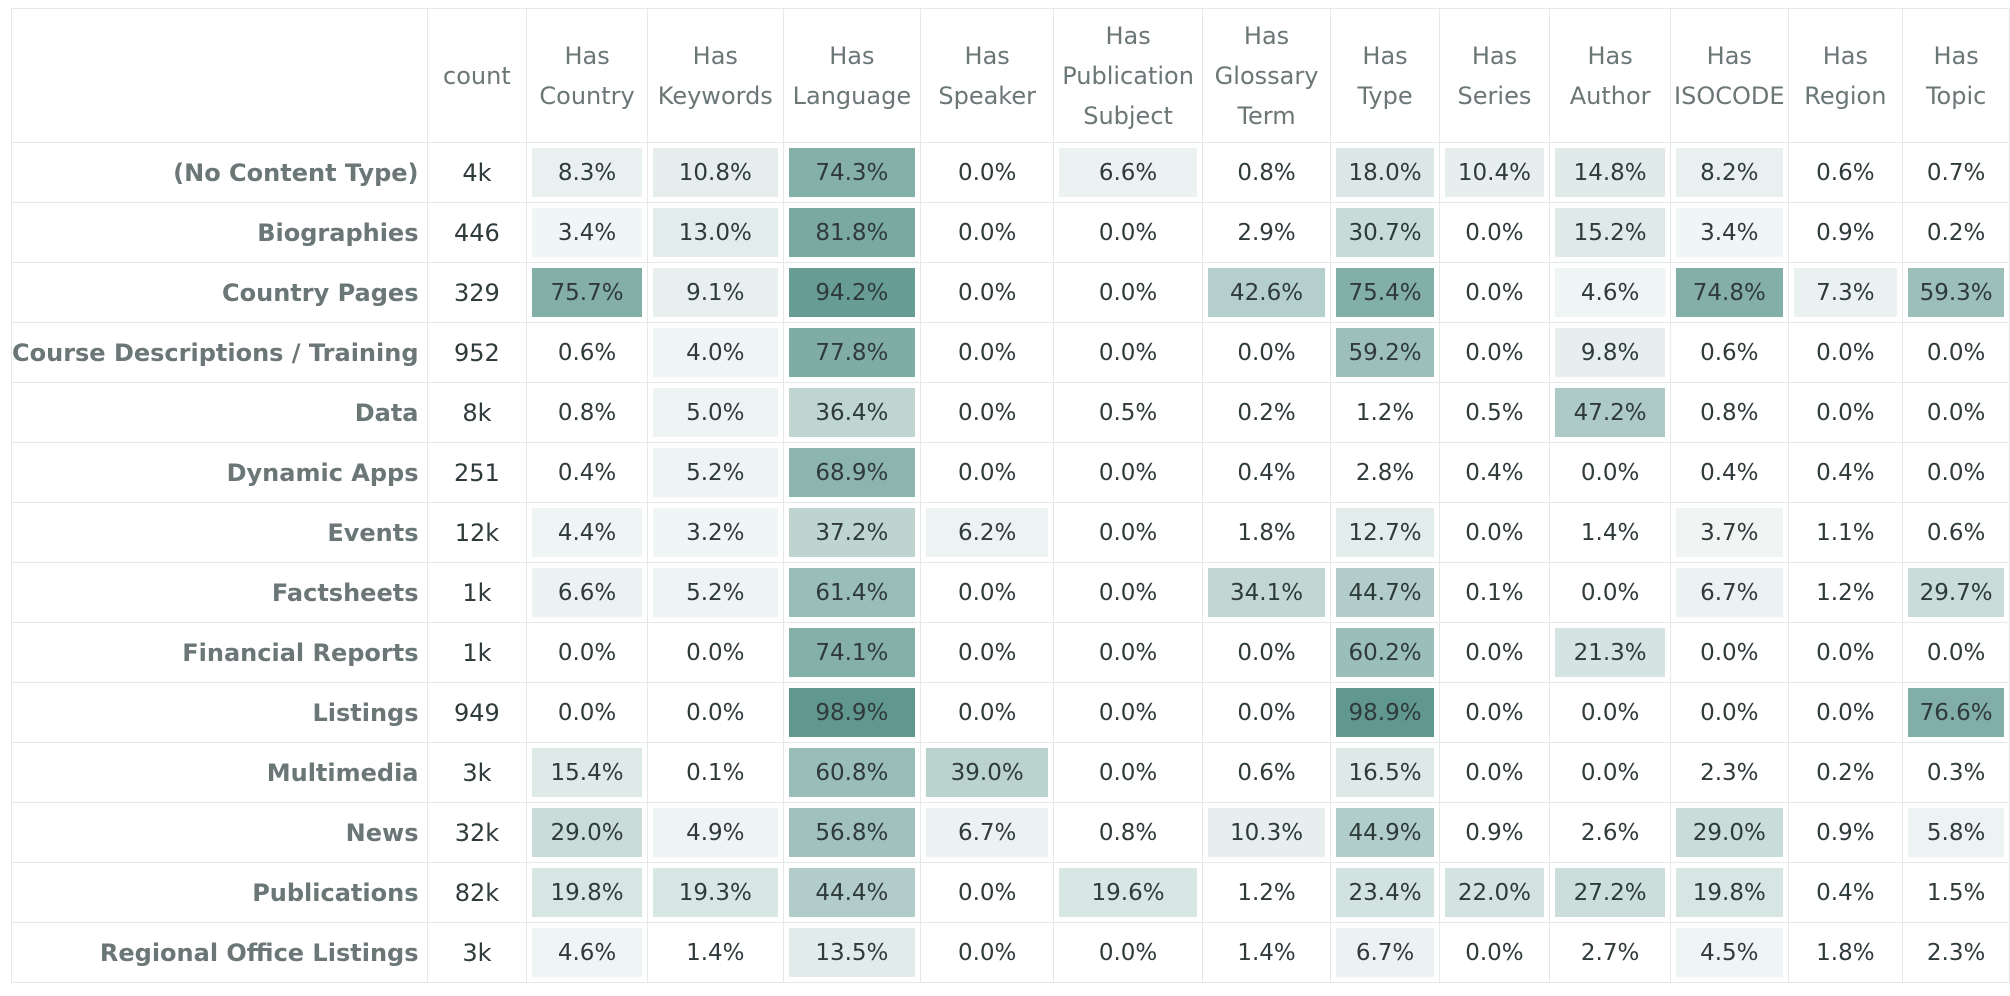  I want to click on heatmap-cell: 10.3%, so click(1266, 832).